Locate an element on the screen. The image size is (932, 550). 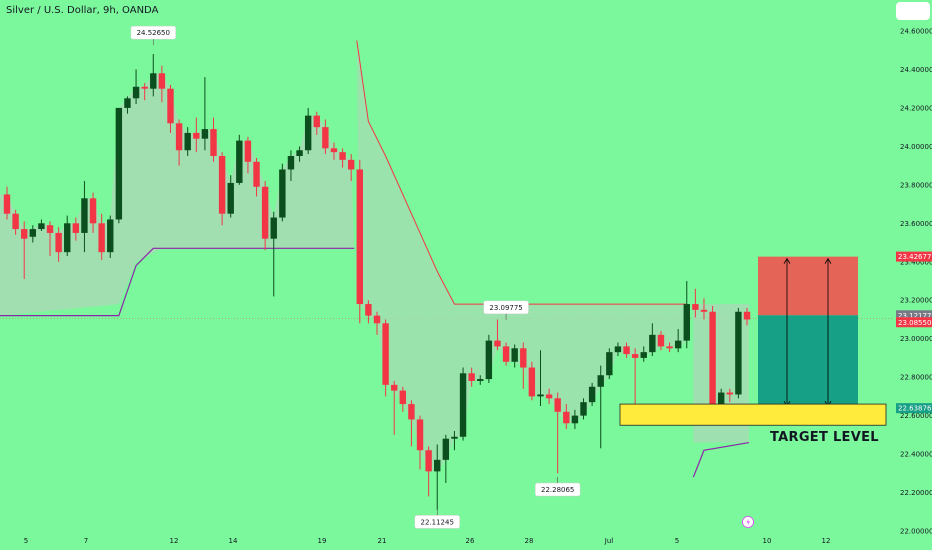
time-axis-label: 19 is located at coordinates (322, 541).